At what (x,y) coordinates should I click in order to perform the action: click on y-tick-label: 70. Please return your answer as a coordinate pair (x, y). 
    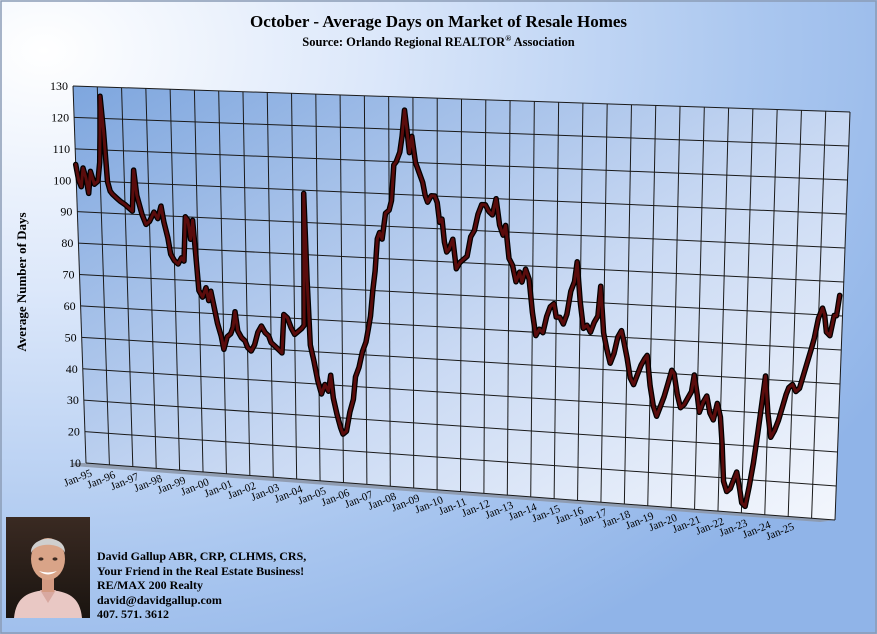
    Looking at the image, I should click on (69, 275).